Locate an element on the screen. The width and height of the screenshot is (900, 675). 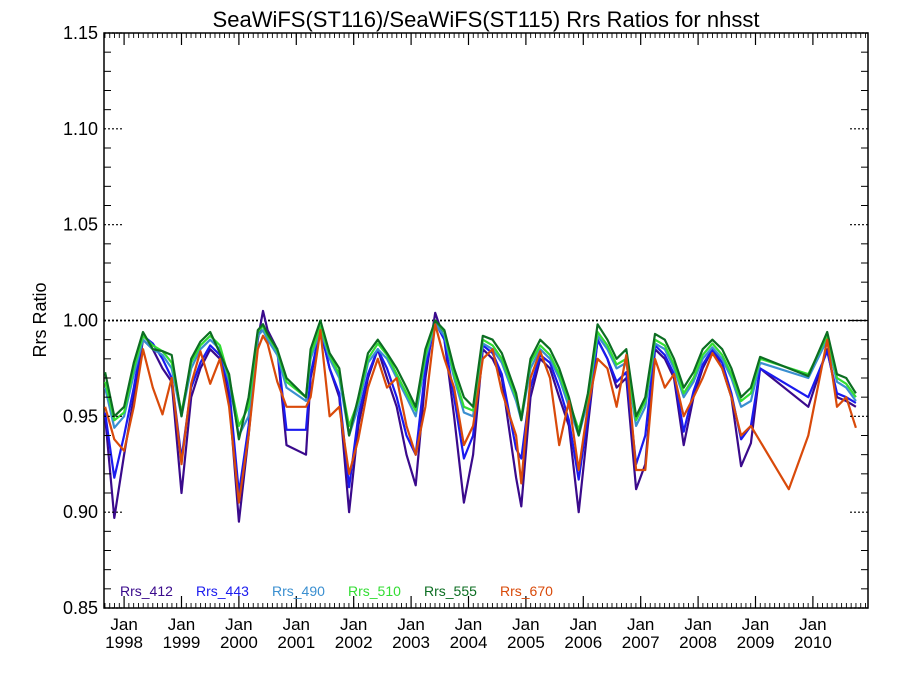
legend-entry-rrs-670: Rrs_670 is located at coordinates (526, 591).